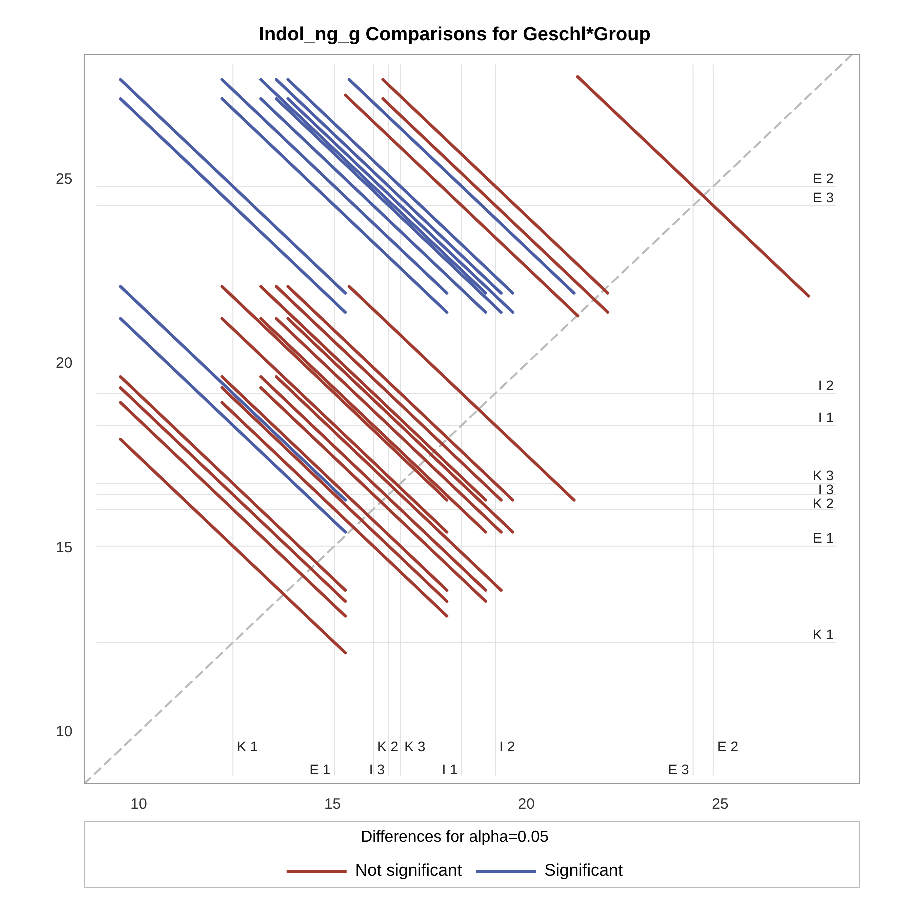 This screenshot has width=904, height=905. I want to click on legend-label: Not significant, so click(408, 870).